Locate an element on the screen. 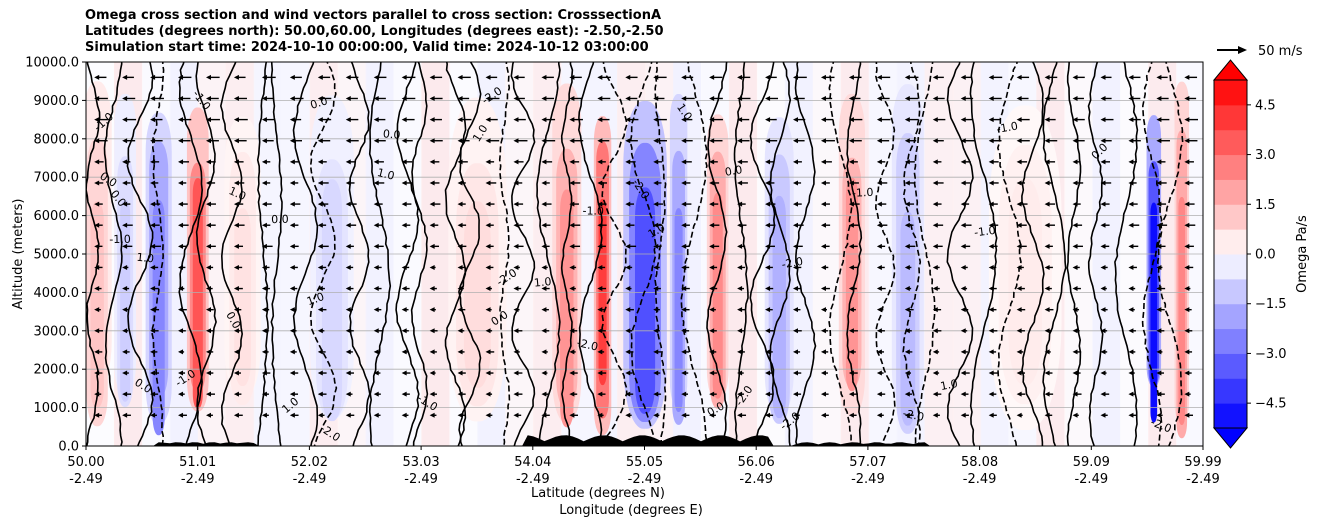 This screenshot has height=526, width=1320. y-tick-label: 0.0 is located at coordinates (68, 447).